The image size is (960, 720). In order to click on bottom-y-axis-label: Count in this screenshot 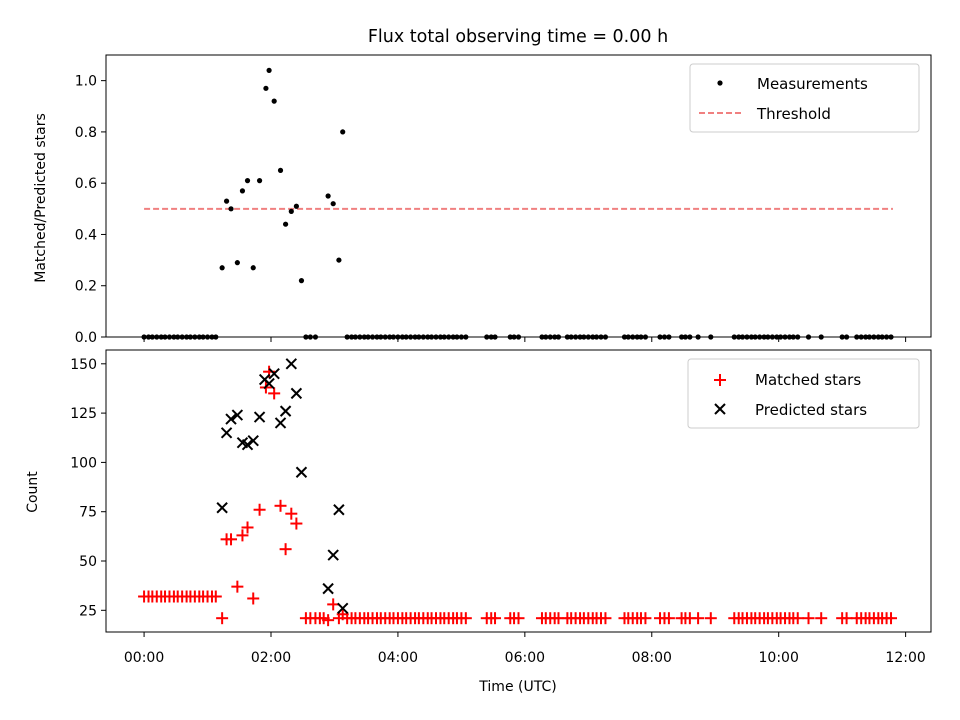, I will do `click(33, 492)`.